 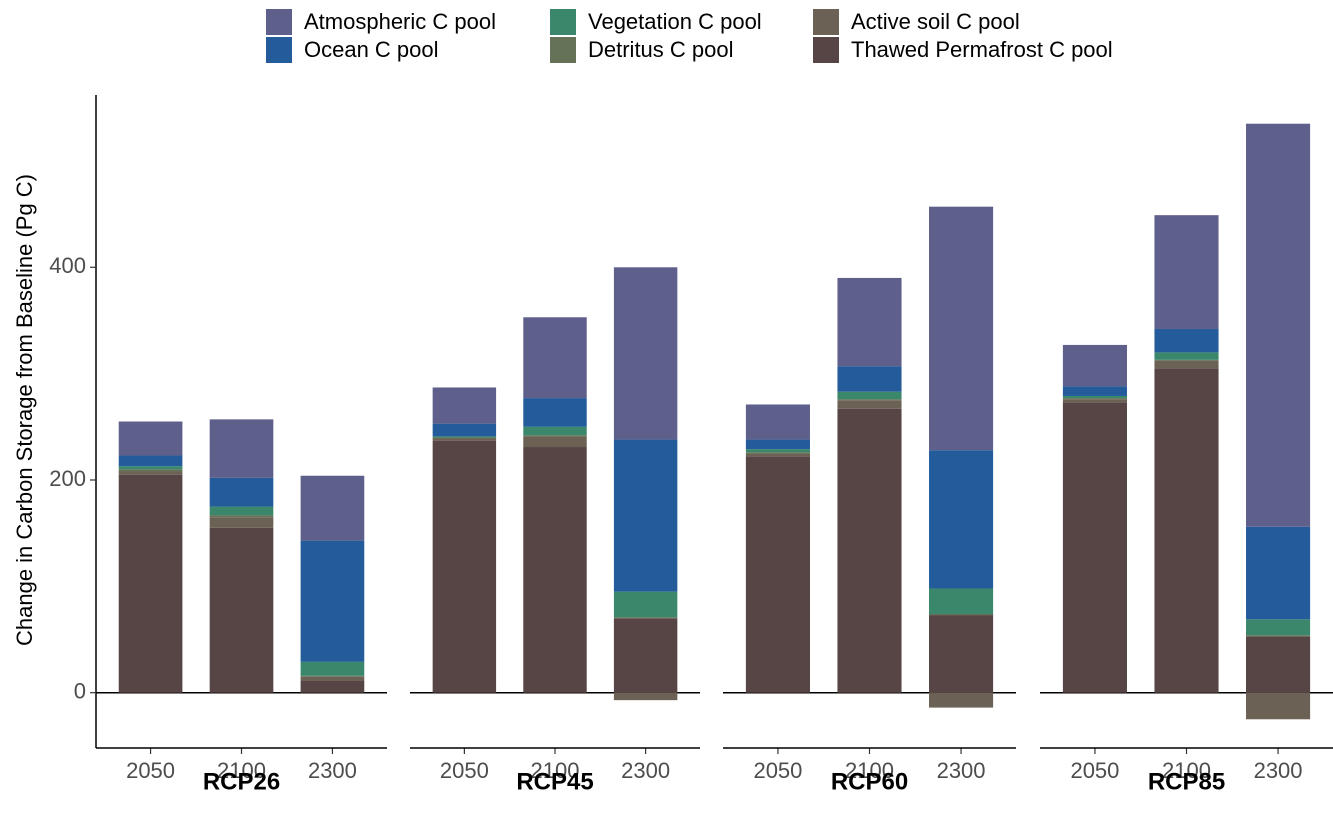 I want to click on legend-label: Ocean C pool, so click(x=371, y=49).